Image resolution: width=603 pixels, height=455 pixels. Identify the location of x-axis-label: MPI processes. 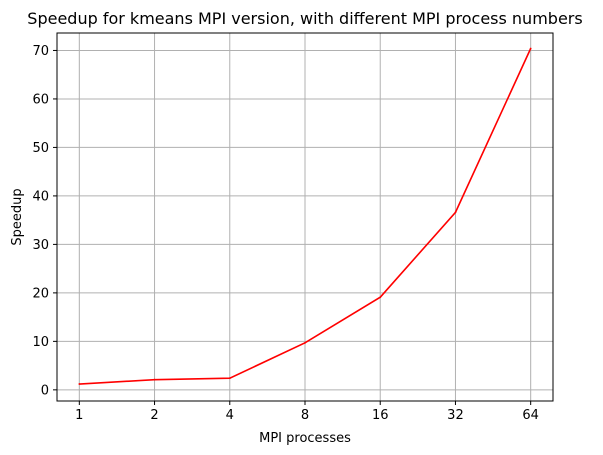
(305, 438).